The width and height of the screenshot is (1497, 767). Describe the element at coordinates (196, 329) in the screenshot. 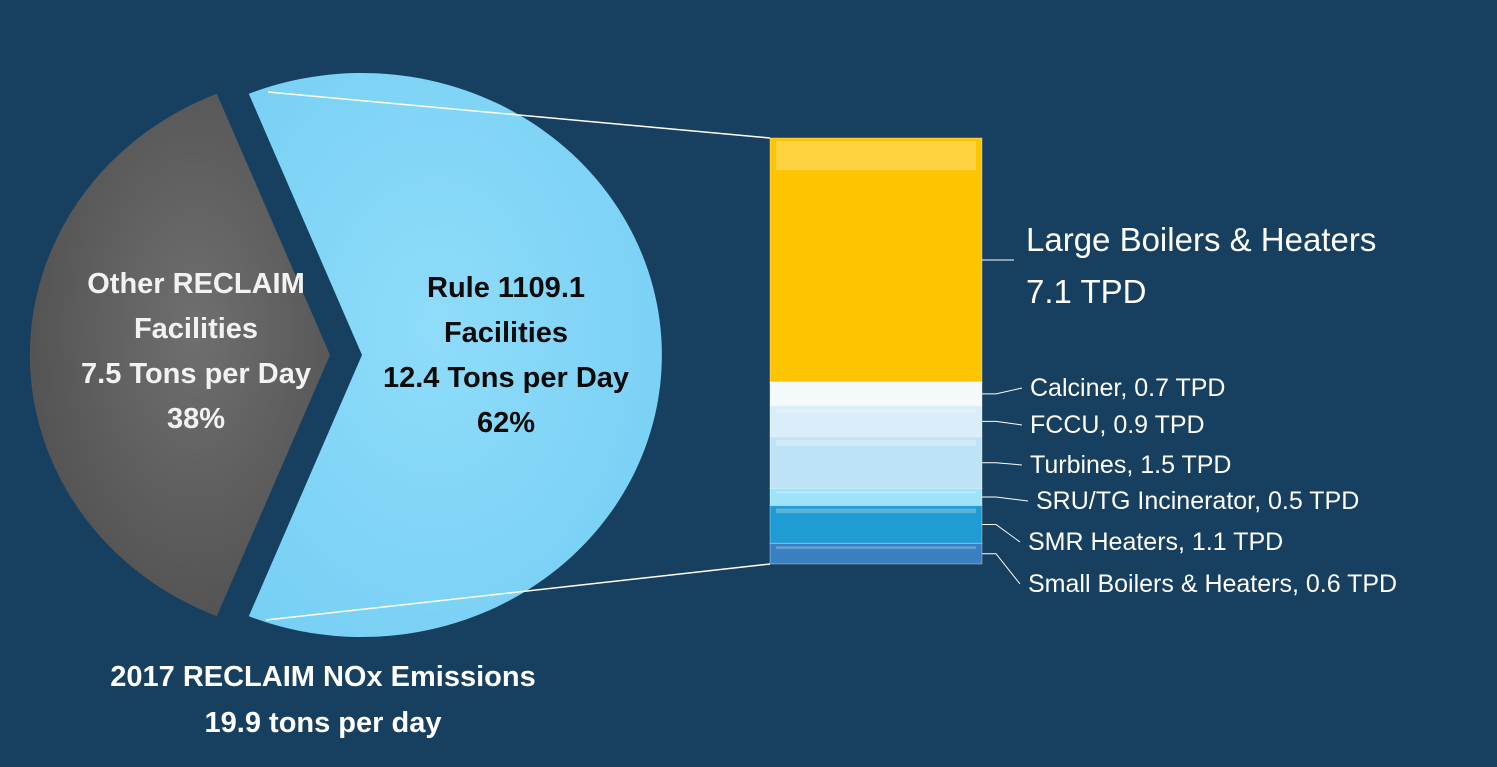

I see `pie-label-other-line: Facilities` at that location.